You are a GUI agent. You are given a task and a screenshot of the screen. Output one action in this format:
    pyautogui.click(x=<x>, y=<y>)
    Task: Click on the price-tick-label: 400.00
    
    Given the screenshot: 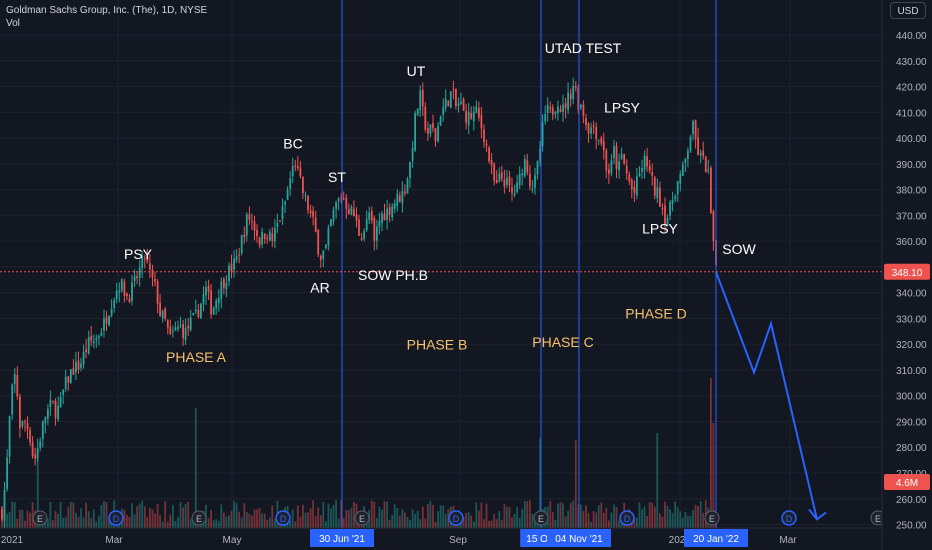 What is the action you would take?
    pyautogui.click(x=911, y=139)
    